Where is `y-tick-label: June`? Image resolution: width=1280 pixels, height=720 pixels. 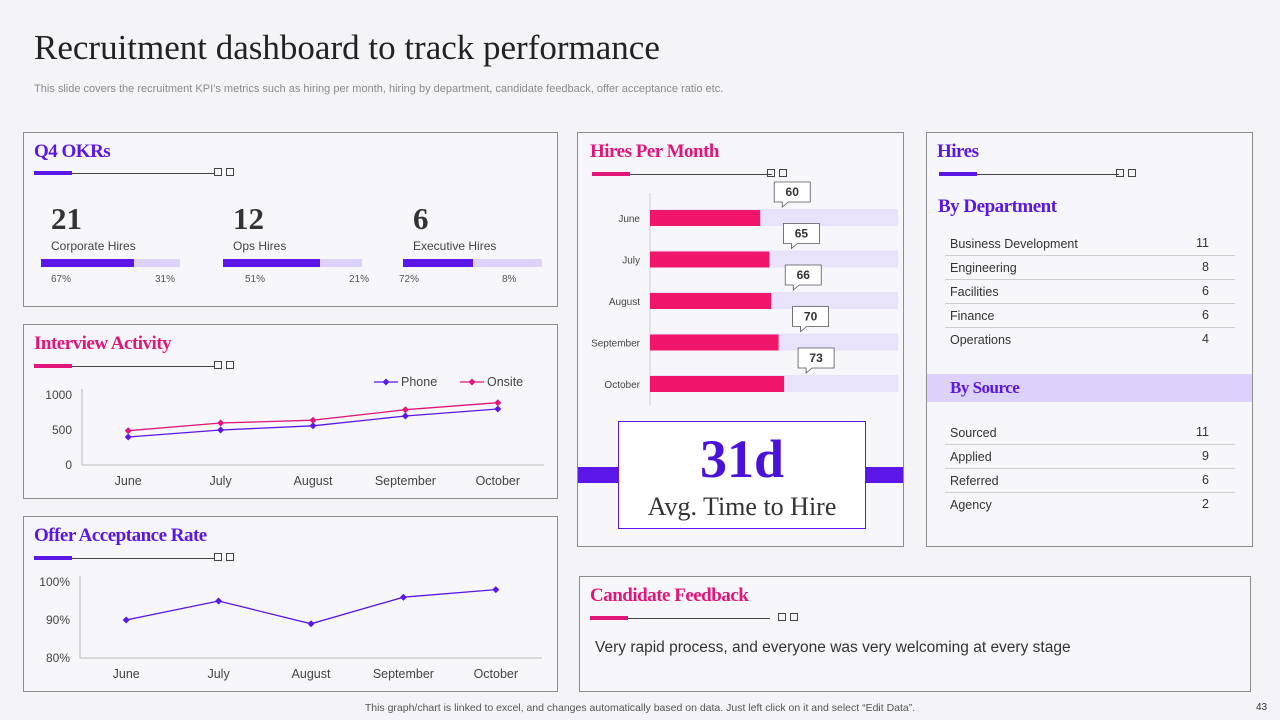 y-tick-label: June is located at coordinates (629, 219).